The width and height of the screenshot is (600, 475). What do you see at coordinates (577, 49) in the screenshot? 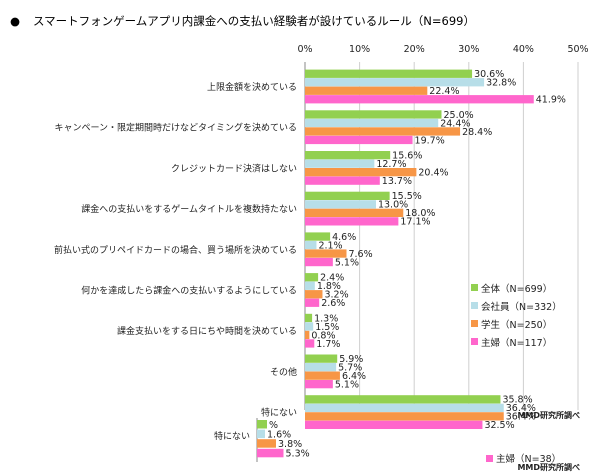
I see `x-tick-label: 50%` at bounding box center [577, 49].